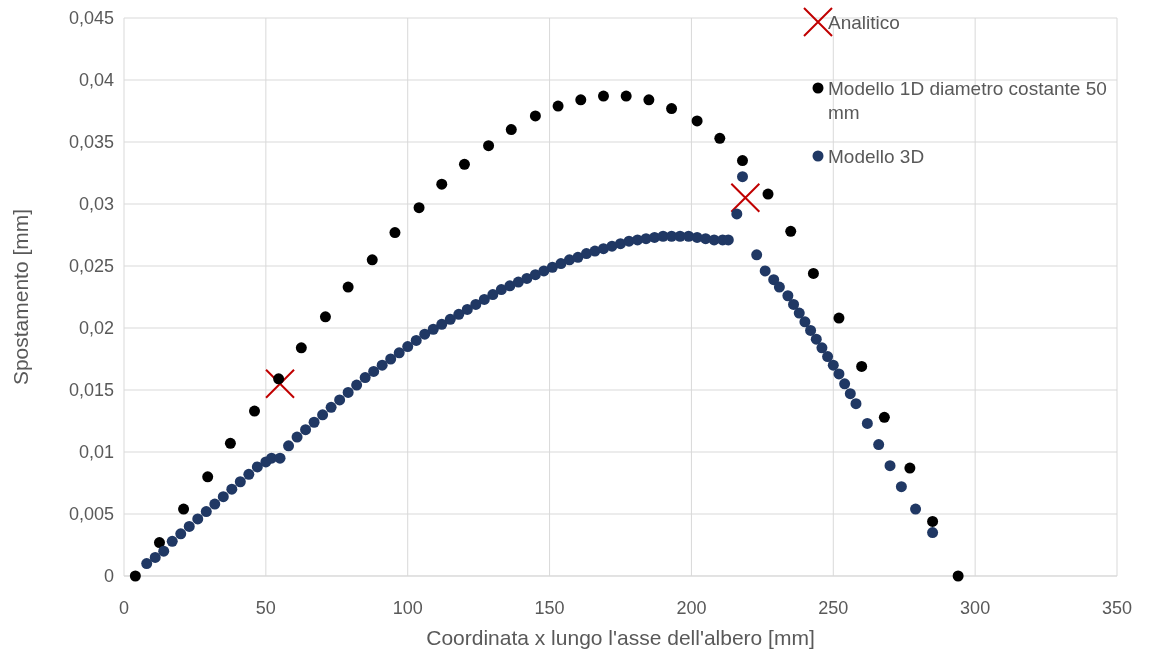 The image size is (1167, 658). Describe the element at coordinates (91, 142) in the screenshot. I see `y-tick-label: 0,035` at that location.